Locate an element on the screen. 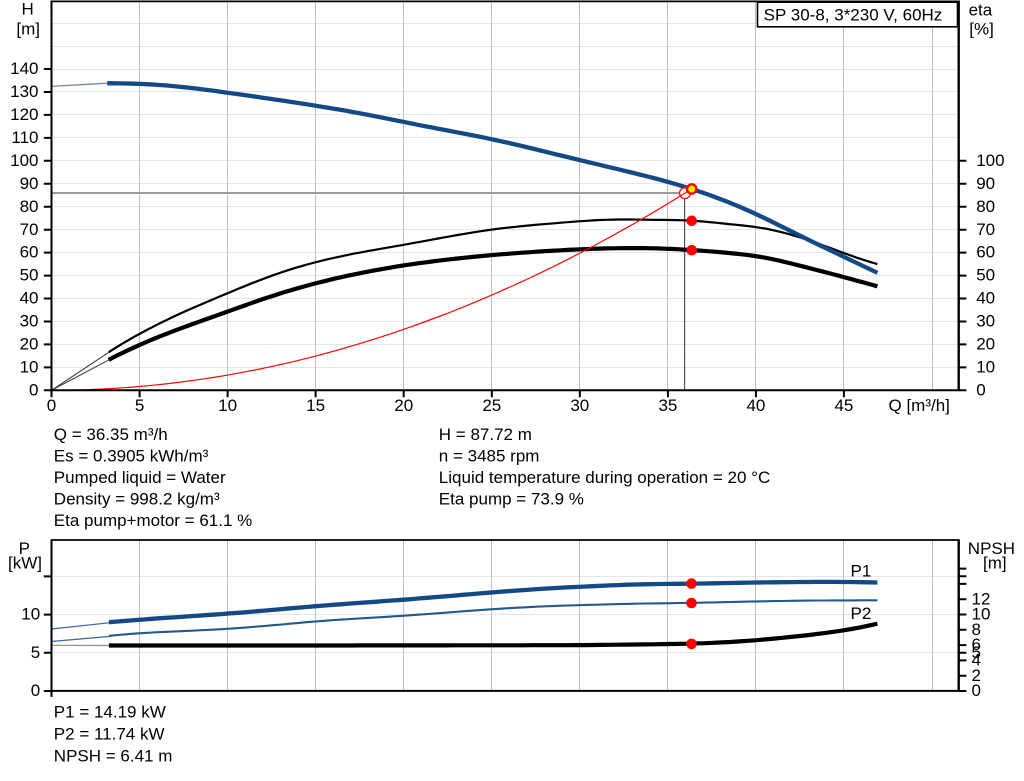  svg-text: 2 is located at coordinates (976, 675).